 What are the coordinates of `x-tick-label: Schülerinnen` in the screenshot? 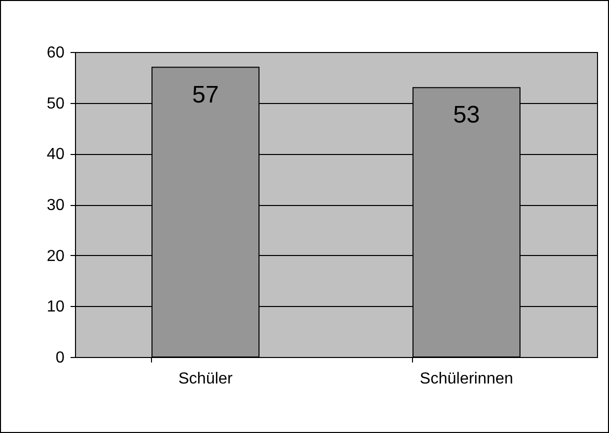 It's located at (467, 379).